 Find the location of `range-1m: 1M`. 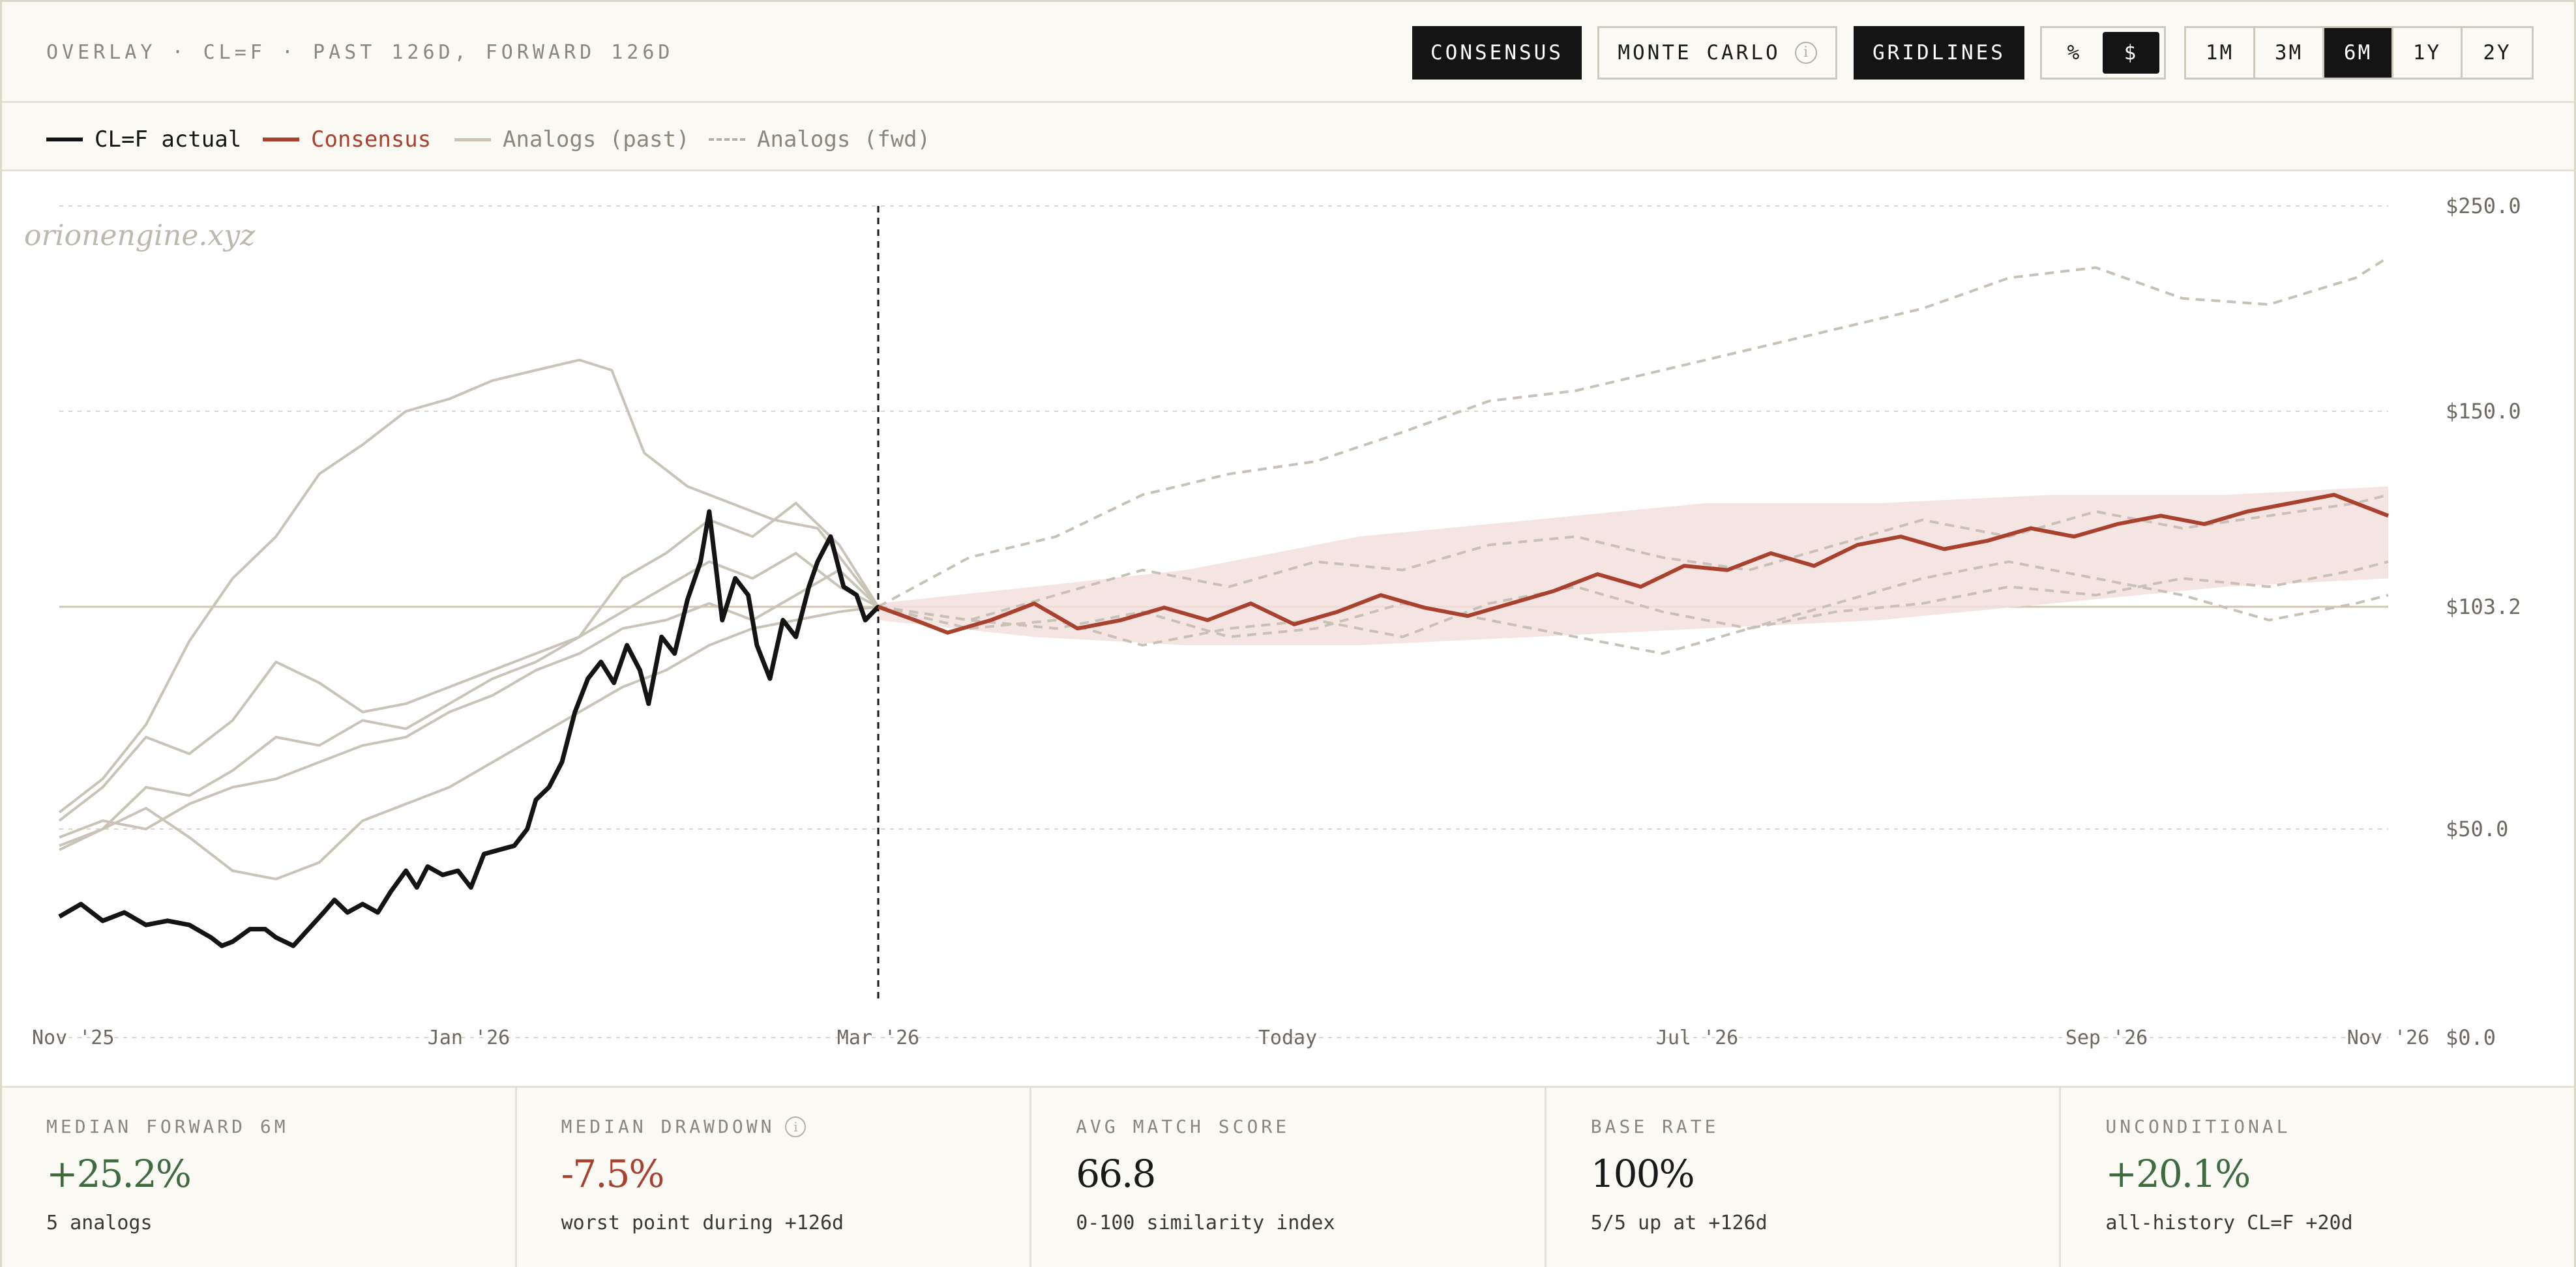

range-1m: 1M is located at coordinates (2220, 53).